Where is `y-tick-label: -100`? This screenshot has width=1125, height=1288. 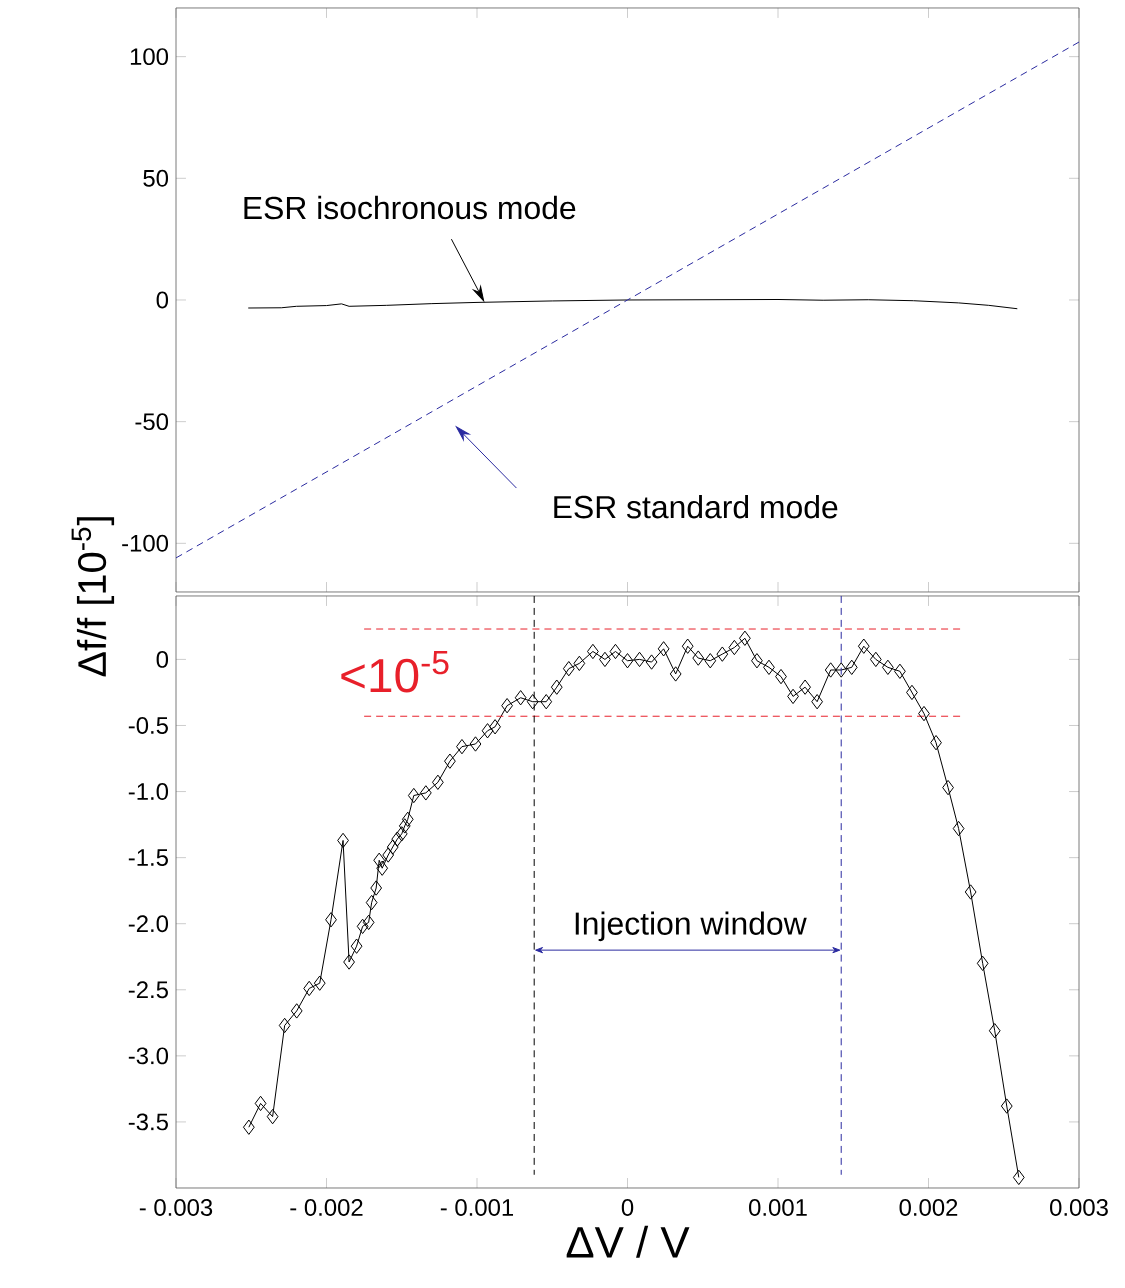 y-tick-label: -100 is located at coordinates (145, 543).